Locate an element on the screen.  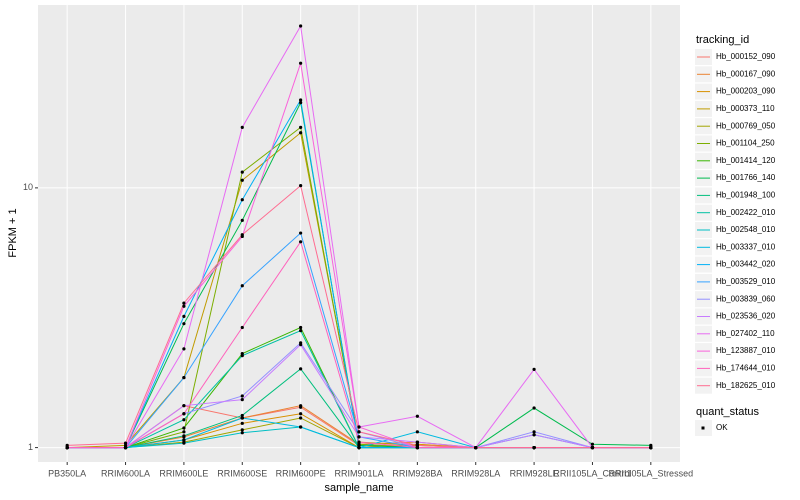
legend-label: Hb_000769_050 is located at coordinates (746, 125).